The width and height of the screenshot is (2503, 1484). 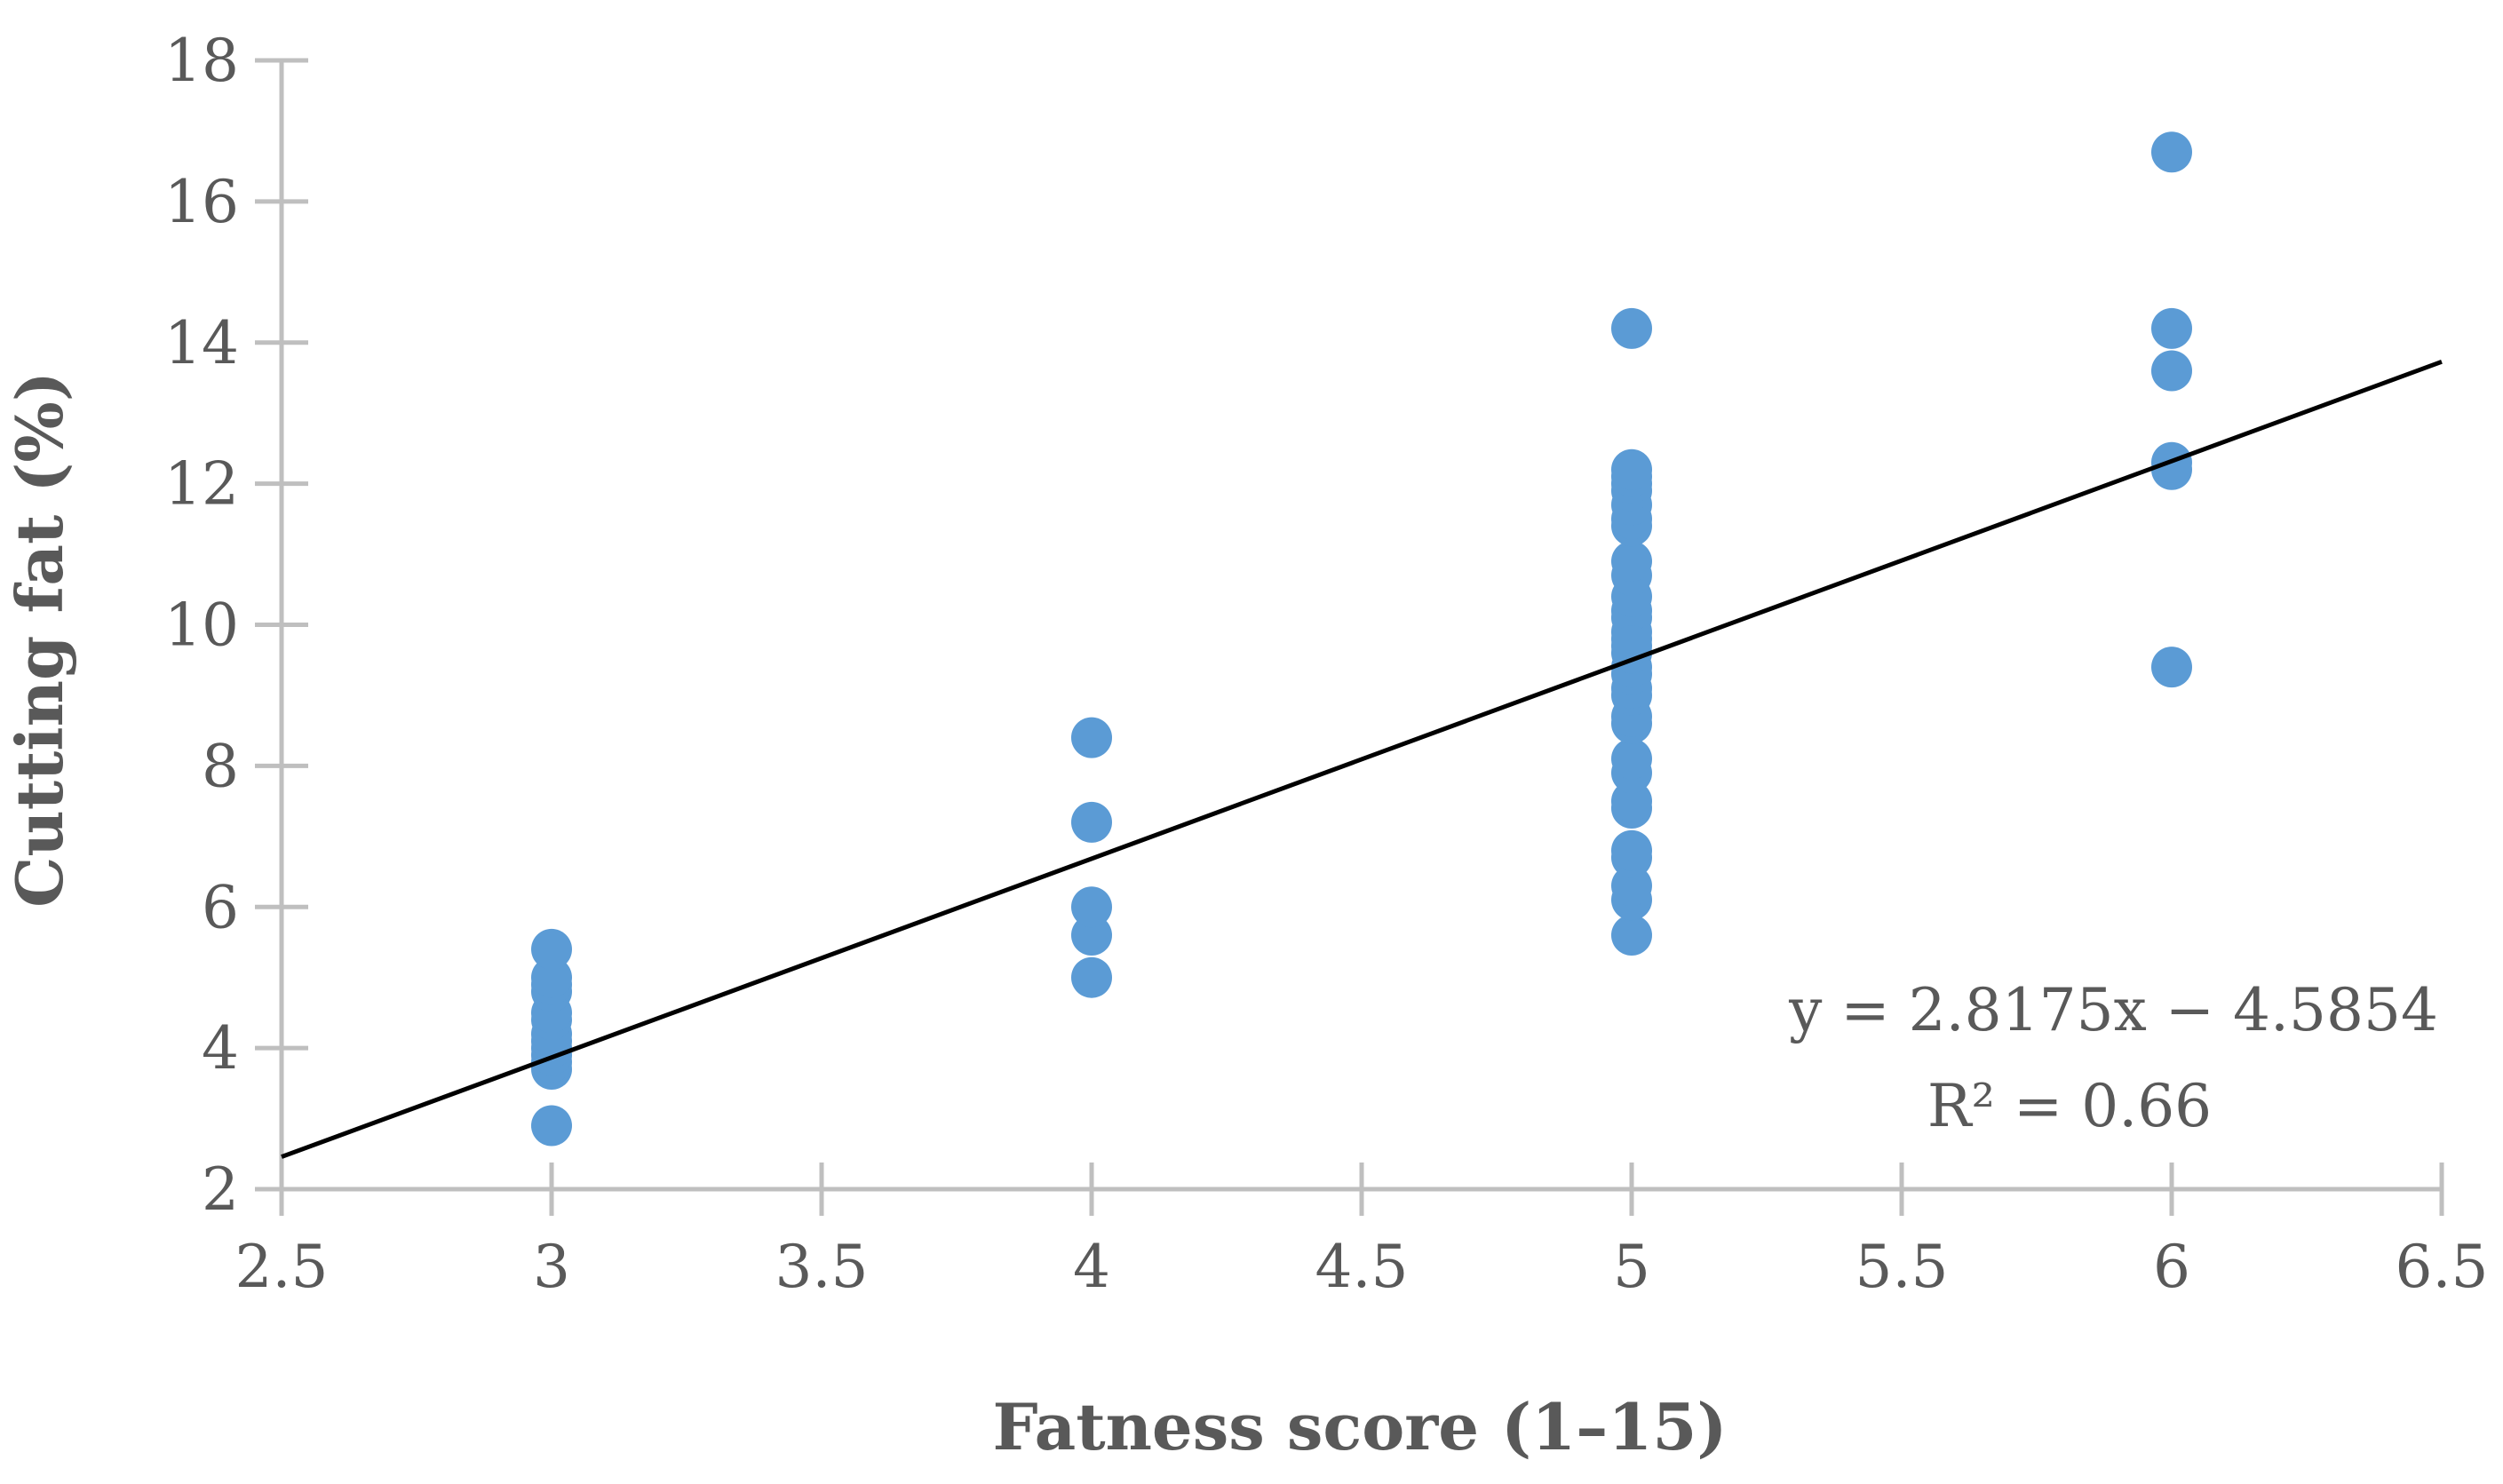 What do you see at coordinates (1362, 1267) in the screenshot?
I see `x-tick-label: 4.5` at bounding box center [1362, 1267].